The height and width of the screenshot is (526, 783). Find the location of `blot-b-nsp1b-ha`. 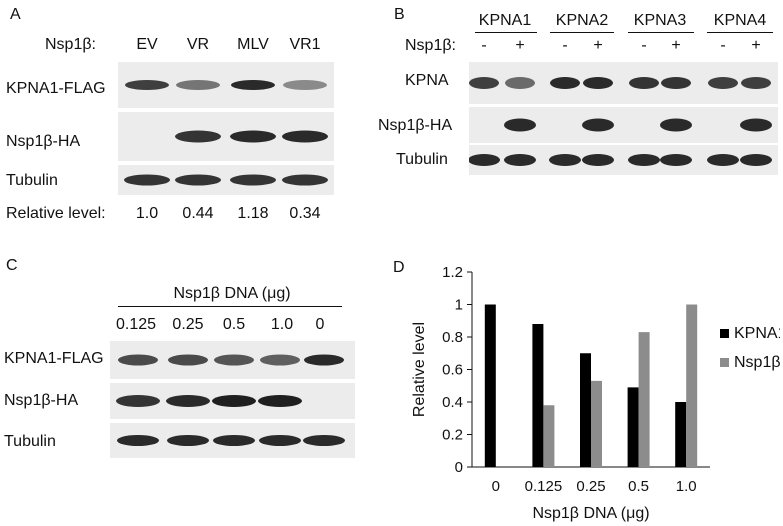

blot-b-nsp1b-ha is located at coordinates (623, 125).